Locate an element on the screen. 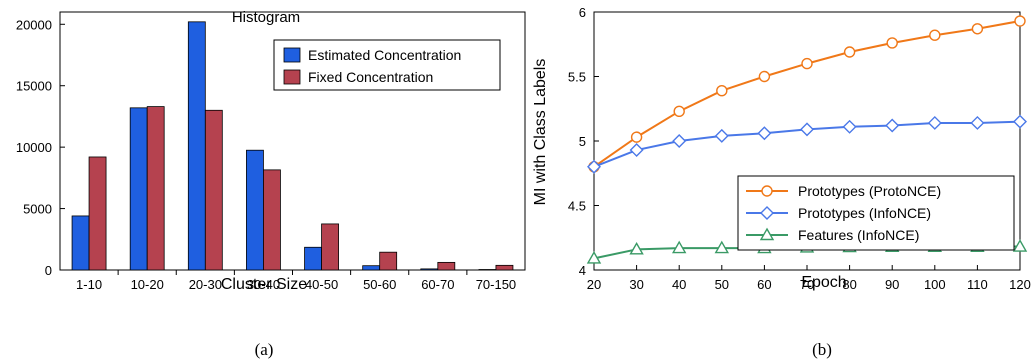 The height and width of the screenshot is (362, 1035). caption-a: (a) is located at coordinates (264, 349).